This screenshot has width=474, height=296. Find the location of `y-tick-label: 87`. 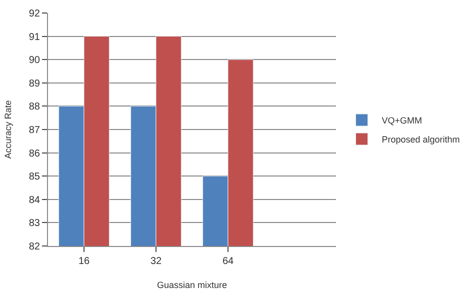

y-tick-label: 87 is located at coordinates (34, 130).